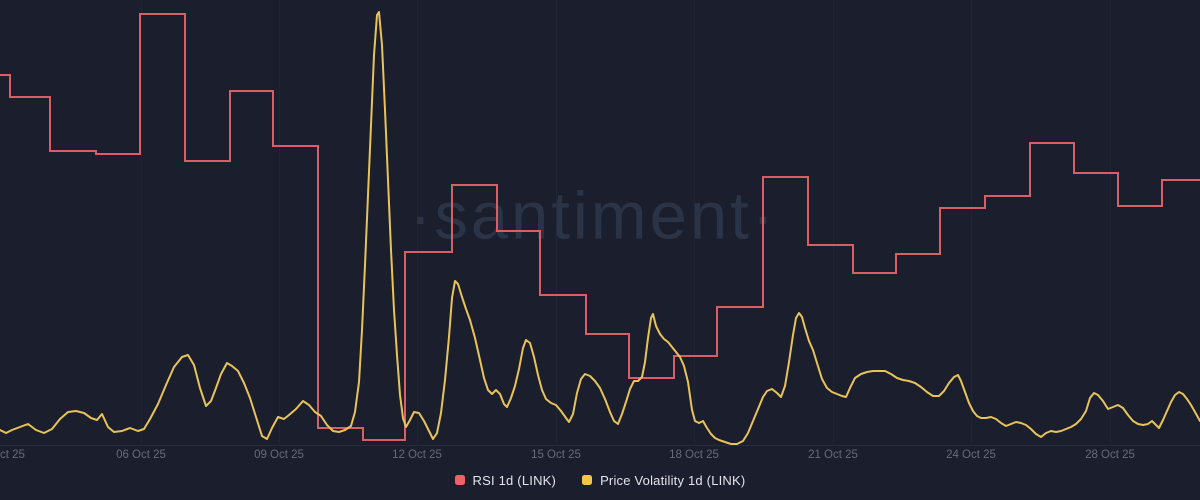  Describe the element at coordinates (279, 455) in the screenshot. I see `x-axis-tick-label: 09 Oct 25` at that location.